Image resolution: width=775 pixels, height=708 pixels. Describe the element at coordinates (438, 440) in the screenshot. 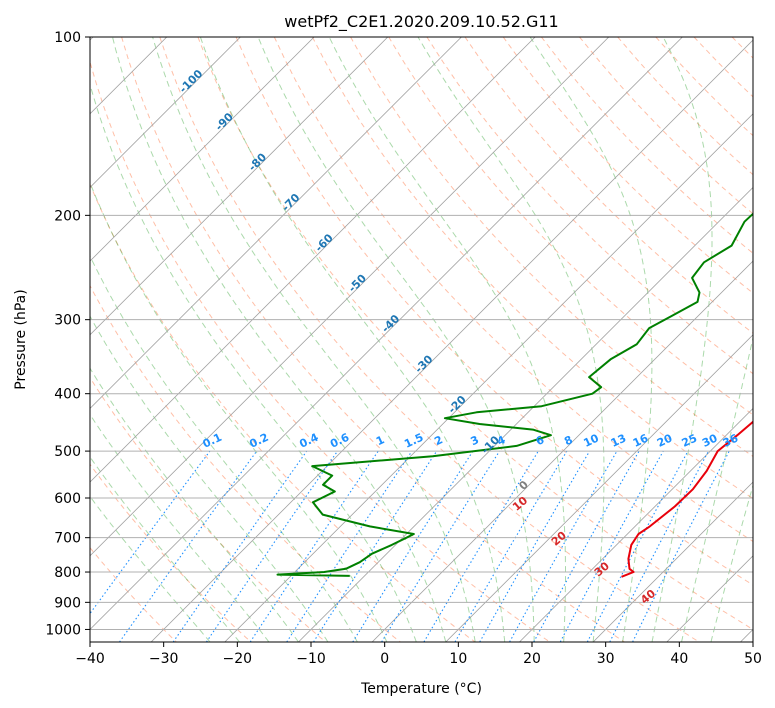

I see `mixing-ratio-label: 2` at that location.